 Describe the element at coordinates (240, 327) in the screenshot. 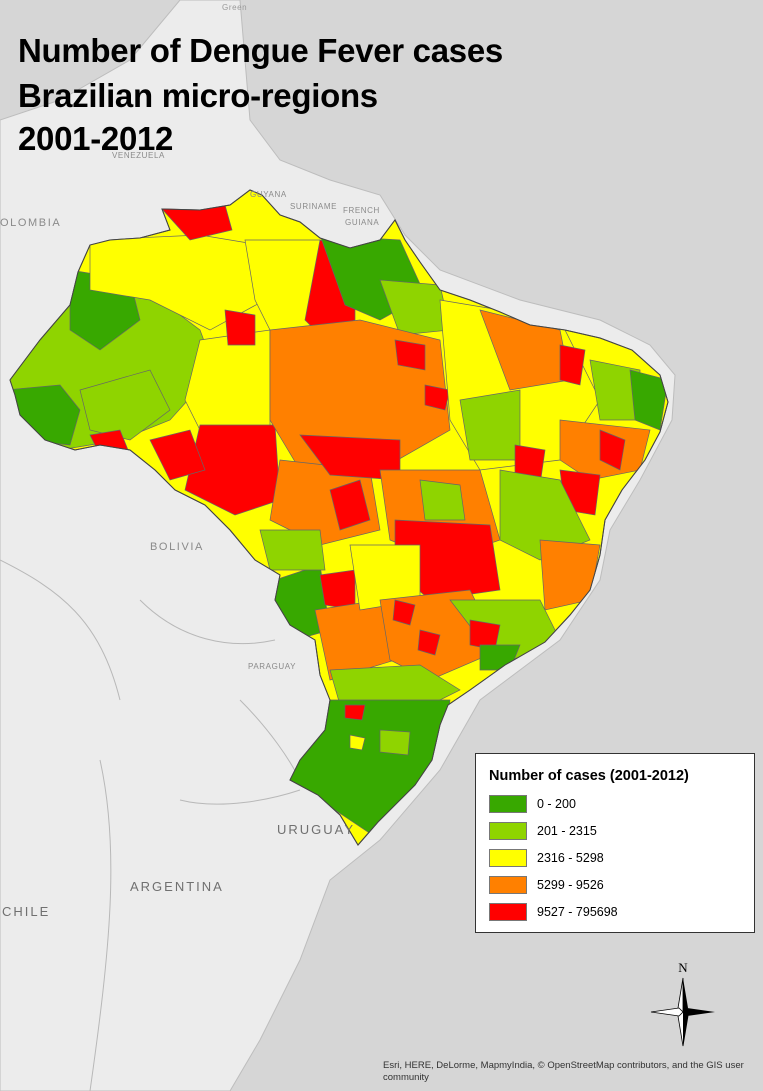

I see `region-red-manaus` at that location.